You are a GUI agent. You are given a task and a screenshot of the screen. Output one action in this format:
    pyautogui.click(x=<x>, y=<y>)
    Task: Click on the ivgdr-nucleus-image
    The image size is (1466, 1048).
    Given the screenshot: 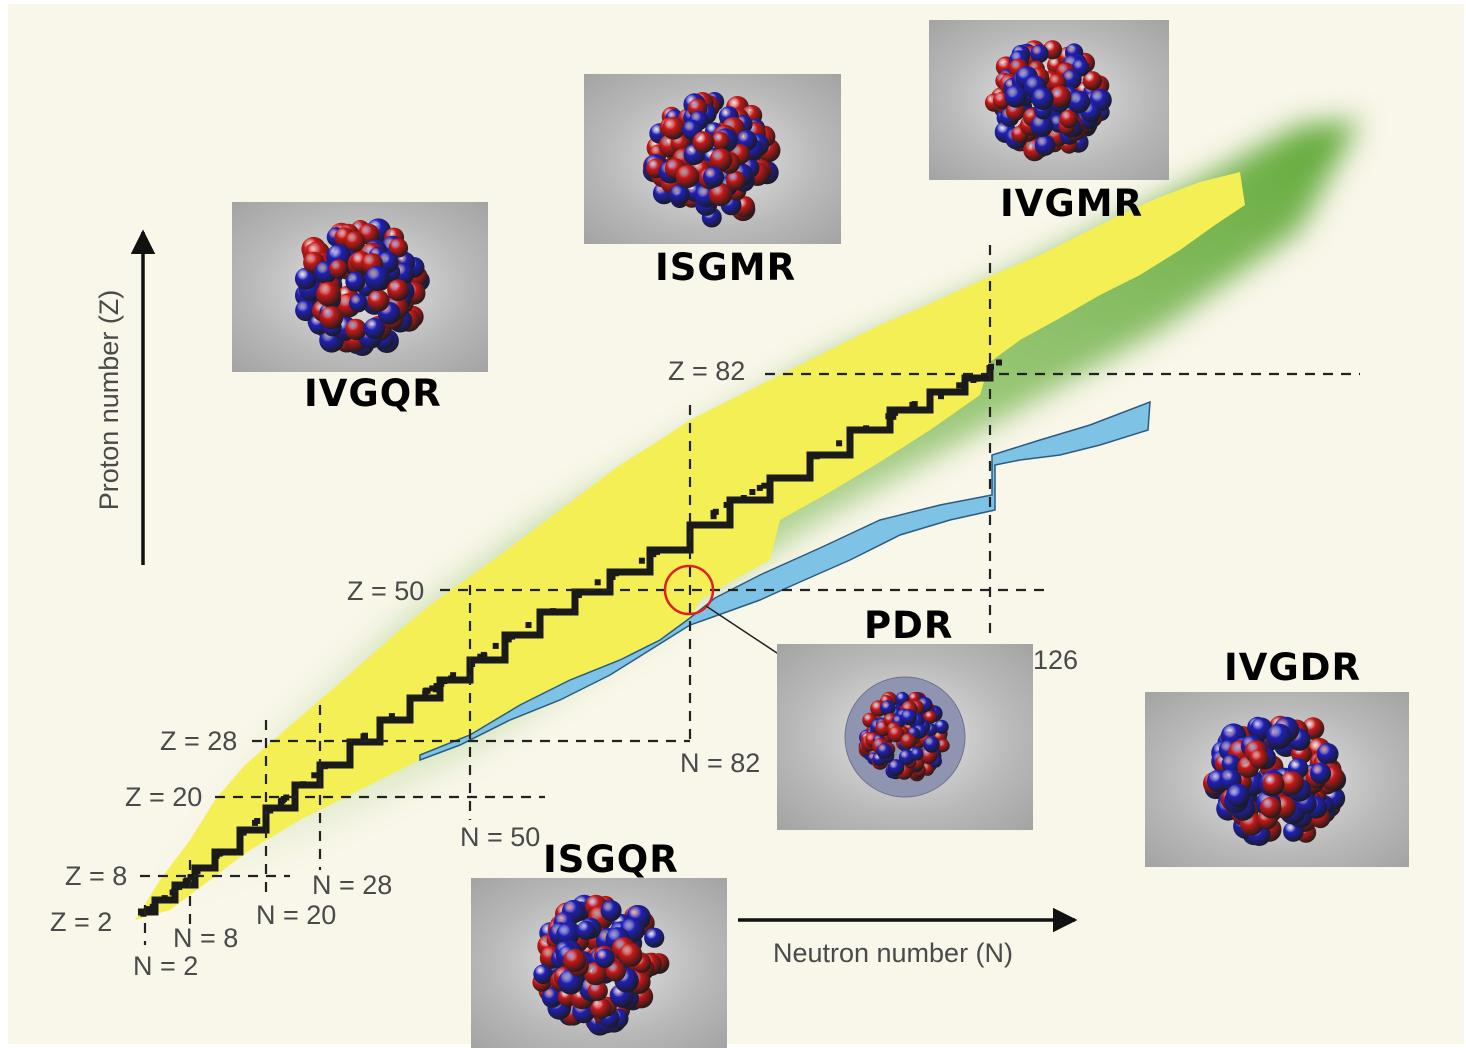 What is the action you would take?
    pyautogui.click(x=1277, y=779)
    